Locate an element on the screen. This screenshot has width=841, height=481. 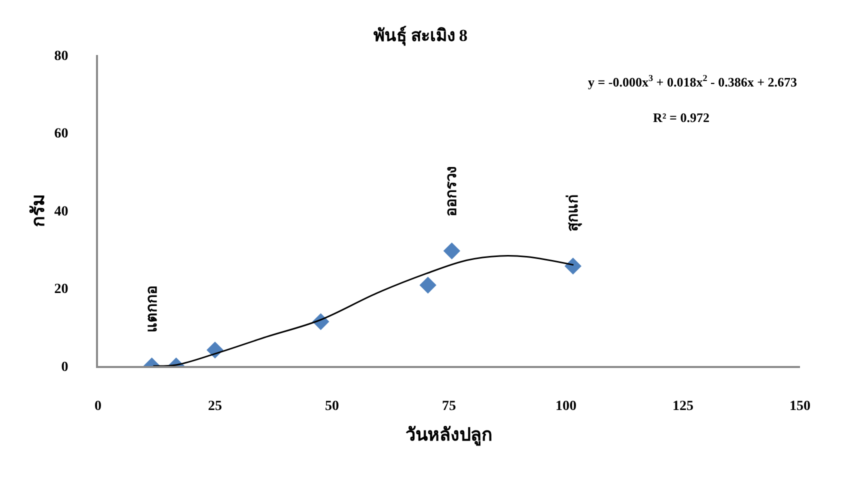
annotation: สุกแก่ is located at coordinates (573, 213).